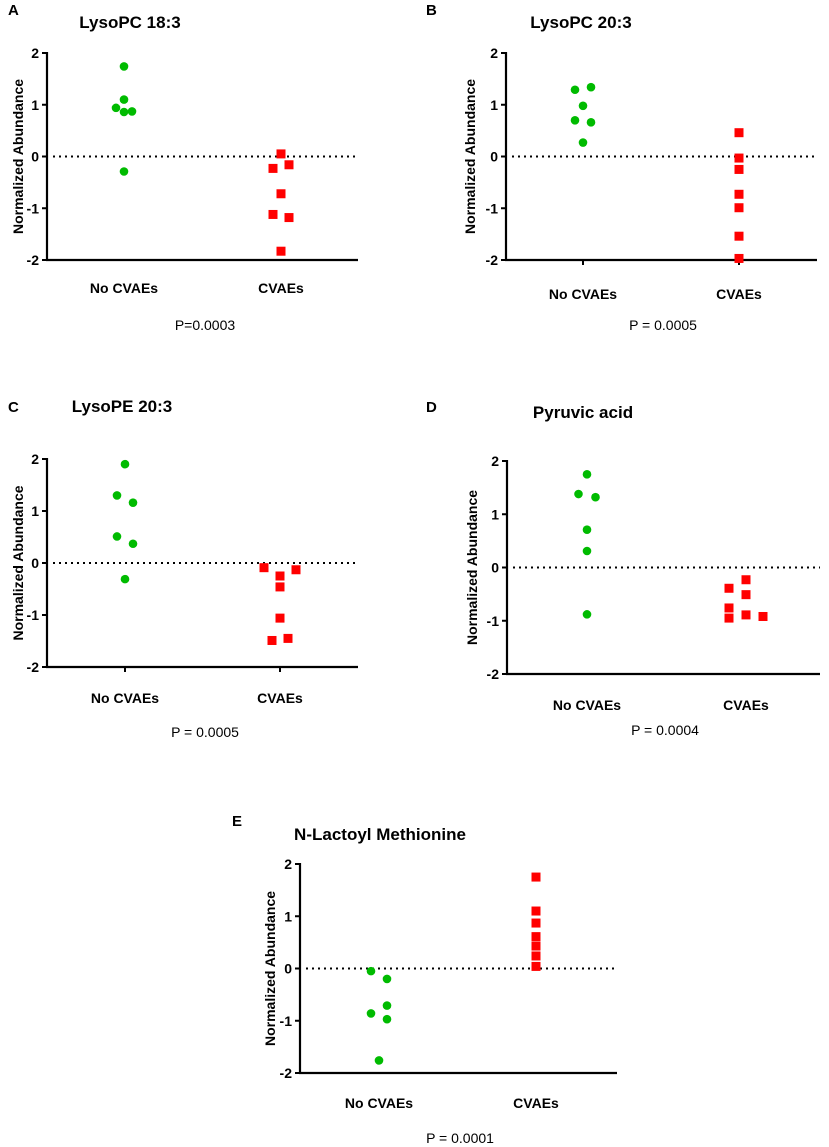 The width and height of the screenshot is (829, 1147). What do you see at coordinates (13, 10) in the screenshot?
I see `panel-letter: A` at bounding box center [13, 10].